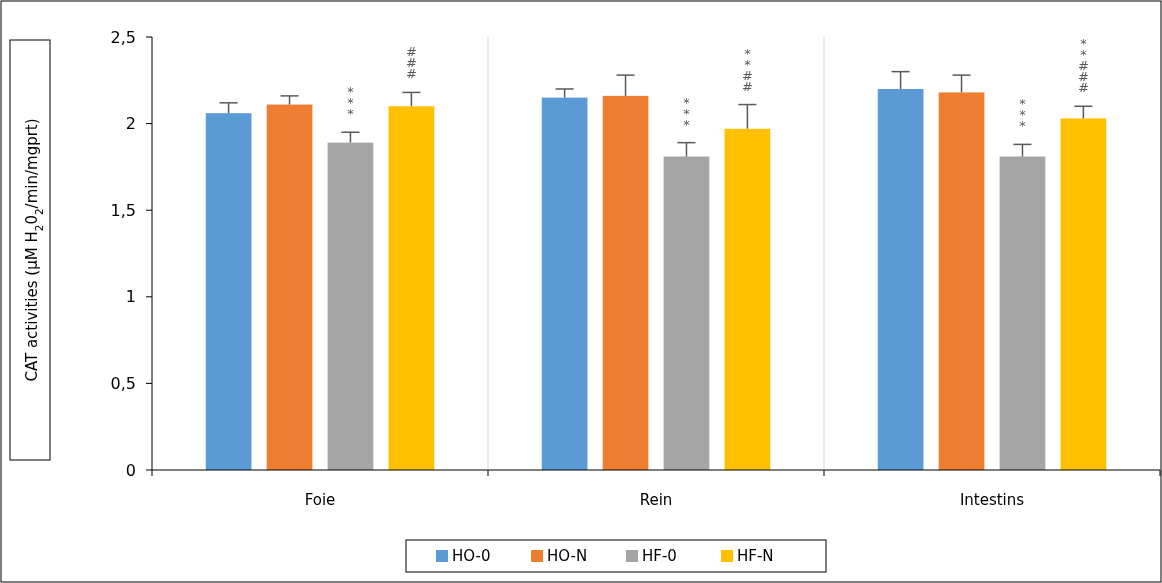 The width and height of the screenshot is (1162, 583). Describe the element at coordinates (123, 210) in the screenshot. I see `y-tick-label: 1,5` at that location.